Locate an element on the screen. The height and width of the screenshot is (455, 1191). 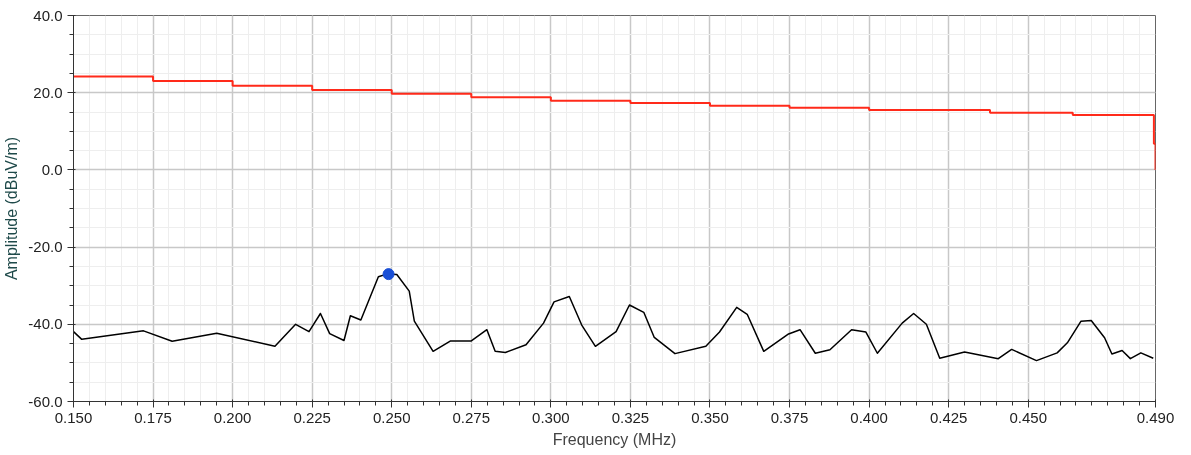
y-axis-title: Amplitude (dBuV/m) is located at coordinates (12, 208).